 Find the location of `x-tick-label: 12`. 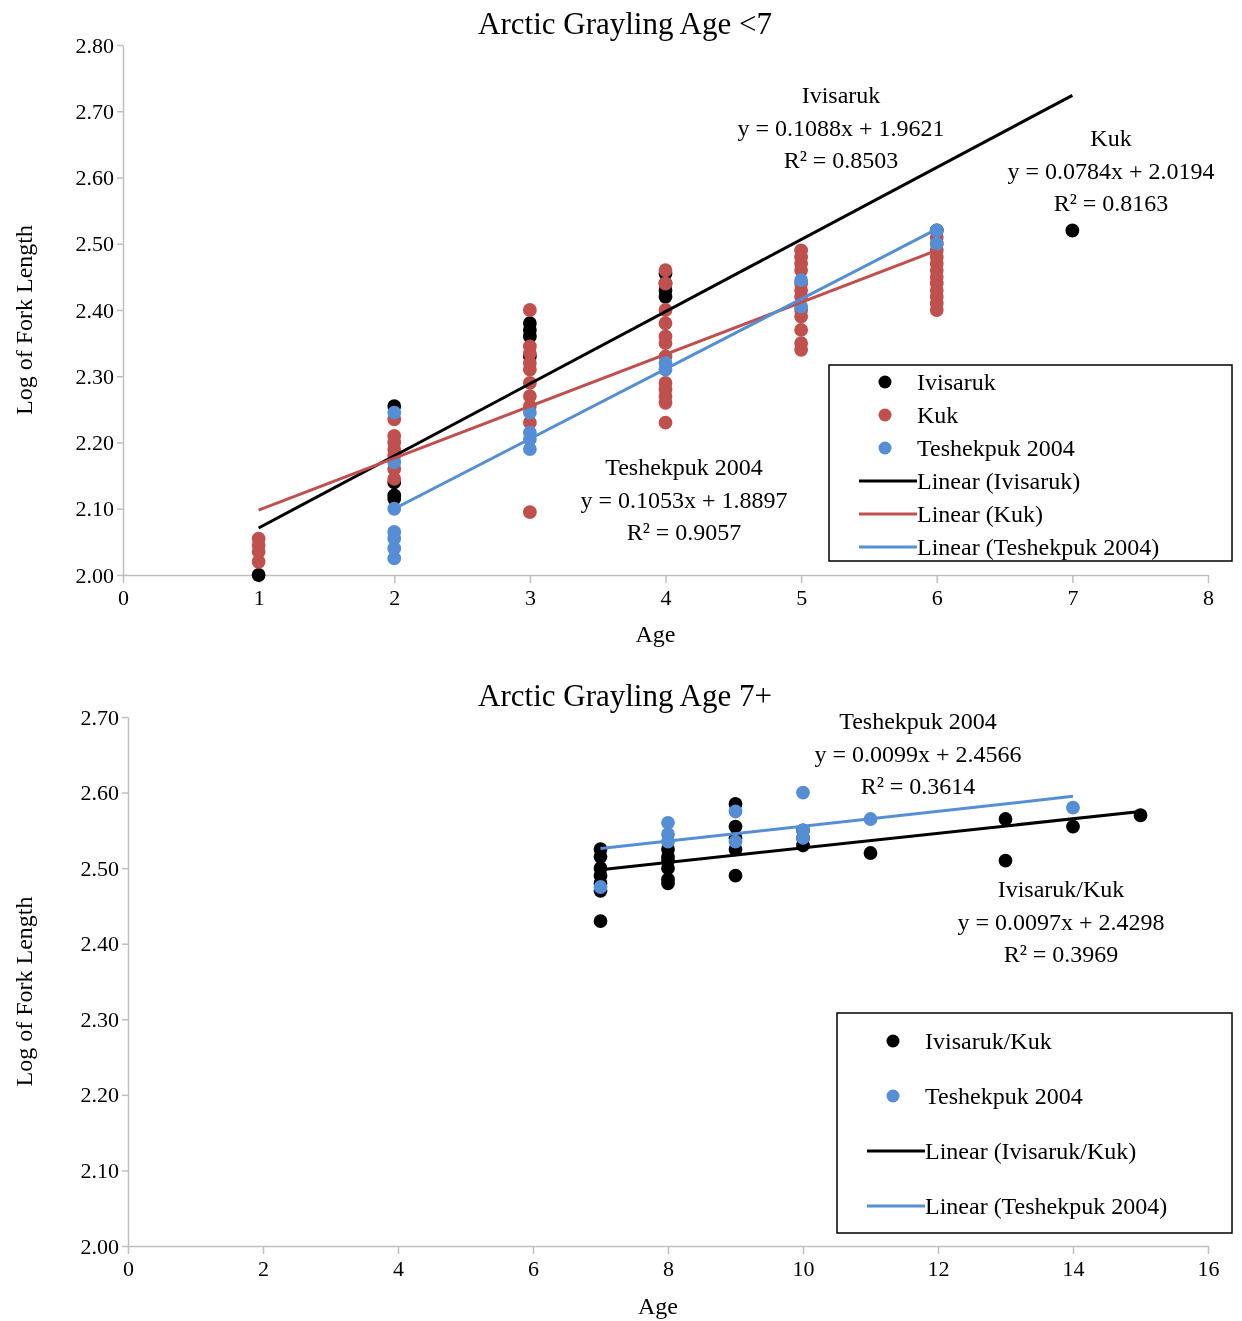

x-tick-label: 12 is located at coordinates (938, 1268).